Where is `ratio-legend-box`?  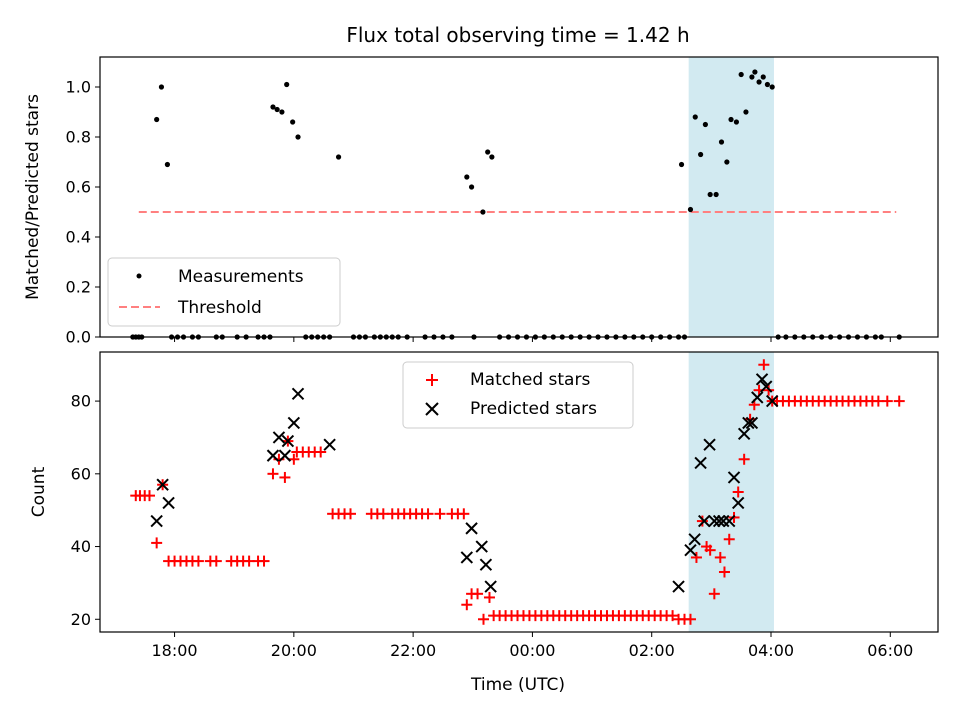 ratio-legend-box is located at coordinates (224, 292).